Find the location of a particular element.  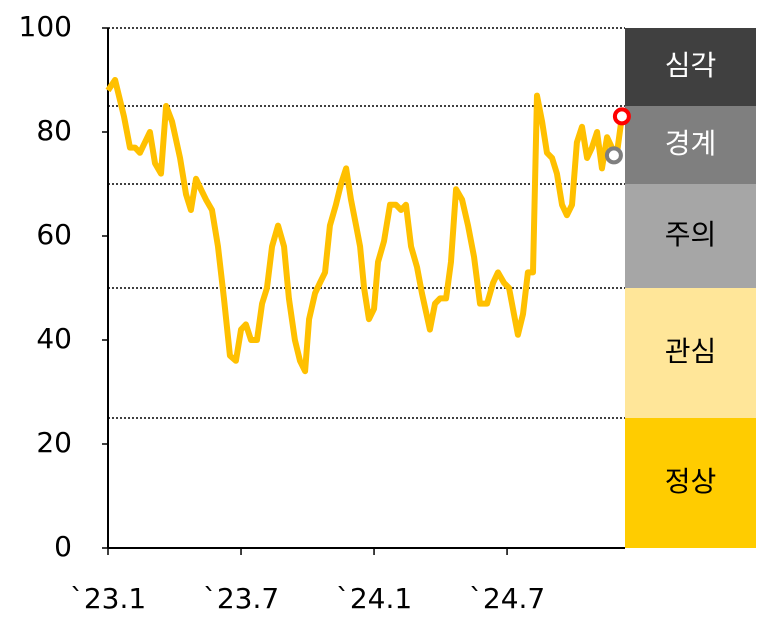

band-label: 정상 is located at coordinates (691, 481).